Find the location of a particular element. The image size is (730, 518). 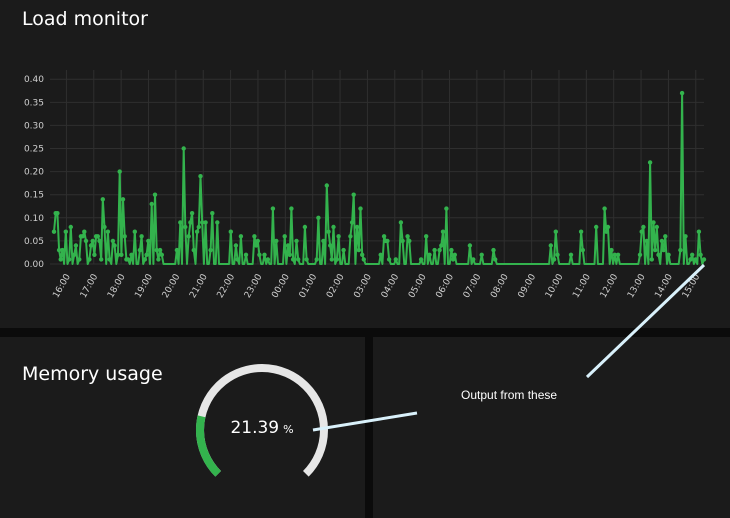

x-tick-label: 16:00 is located at coordinates (62, 286).